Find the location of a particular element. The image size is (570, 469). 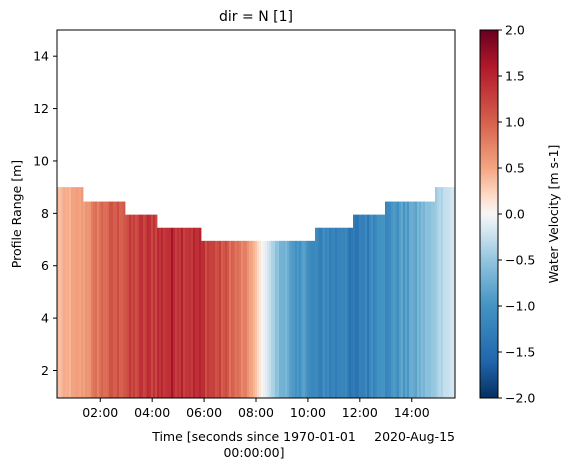

colorbar-axis: 2.0 1.5 1.0 0.5 0.0 −0.5 −1.0 −1.5 −2.0 is located at coordinates (516, 214).